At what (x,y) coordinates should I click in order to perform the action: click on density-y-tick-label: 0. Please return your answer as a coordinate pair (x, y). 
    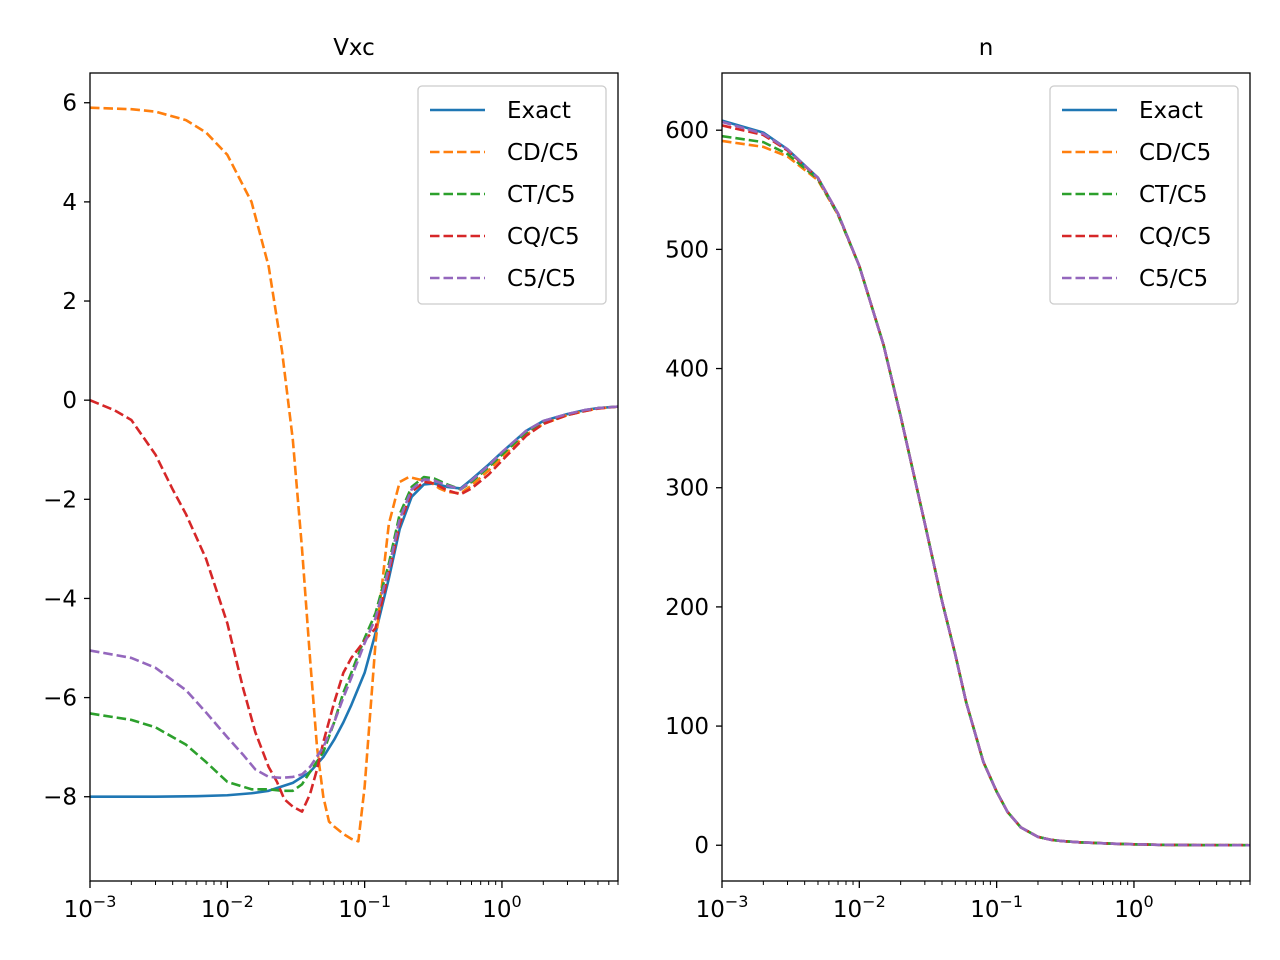
    Looking at the image, I should click on (701, 846).